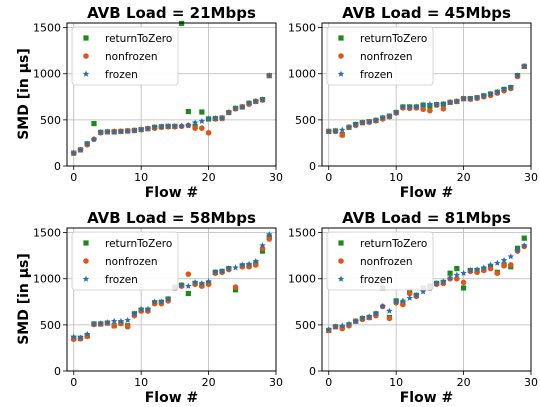 The height and width of the screenshot is (407, 540). Describe the element at coordinates (380, 261) in the screenshot. I see `legend-box` at that location.